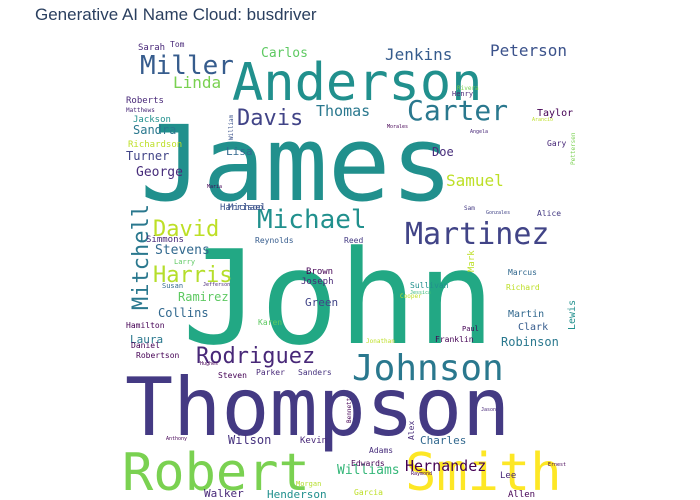 Image resolution: width=700 pixels, height=500 pixels. I want to click on word-miller-10: Miller, so click(187, 66).